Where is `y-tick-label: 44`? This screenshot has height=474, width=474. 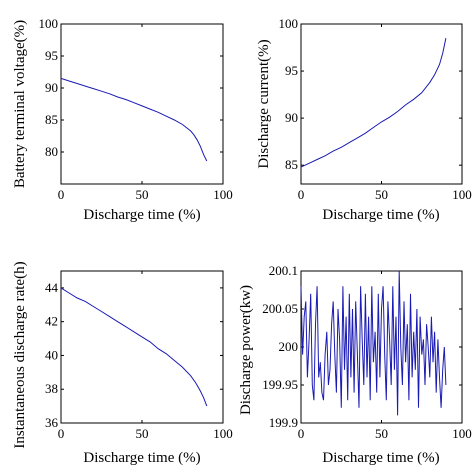
y-tick-label: 44 is located at coordinates (52, 287).